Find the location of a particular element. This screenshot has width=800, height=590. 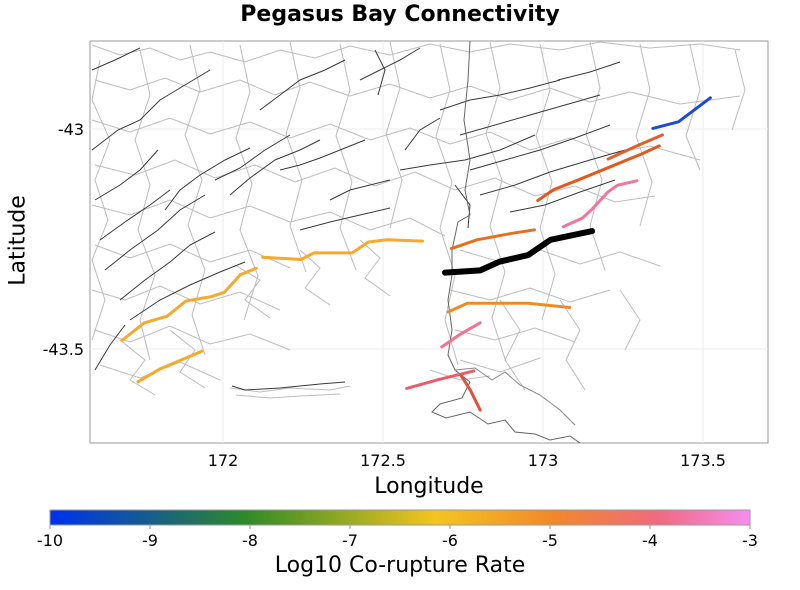

colorbar-tick-label: -8 is located at coordinates (250, 540).